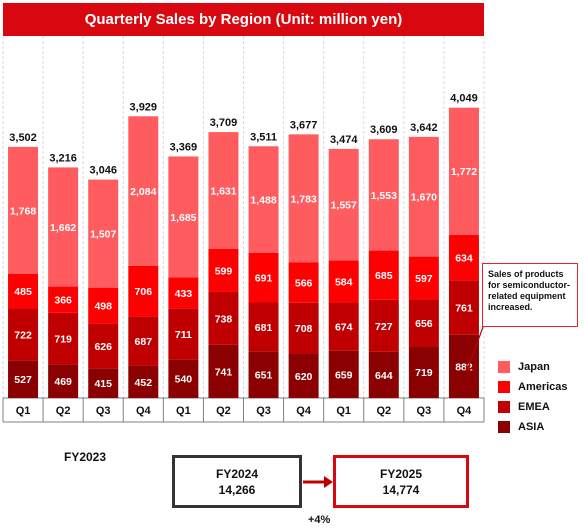  I want to click on data-label-japan-3: 1,507, so click(103, 235).